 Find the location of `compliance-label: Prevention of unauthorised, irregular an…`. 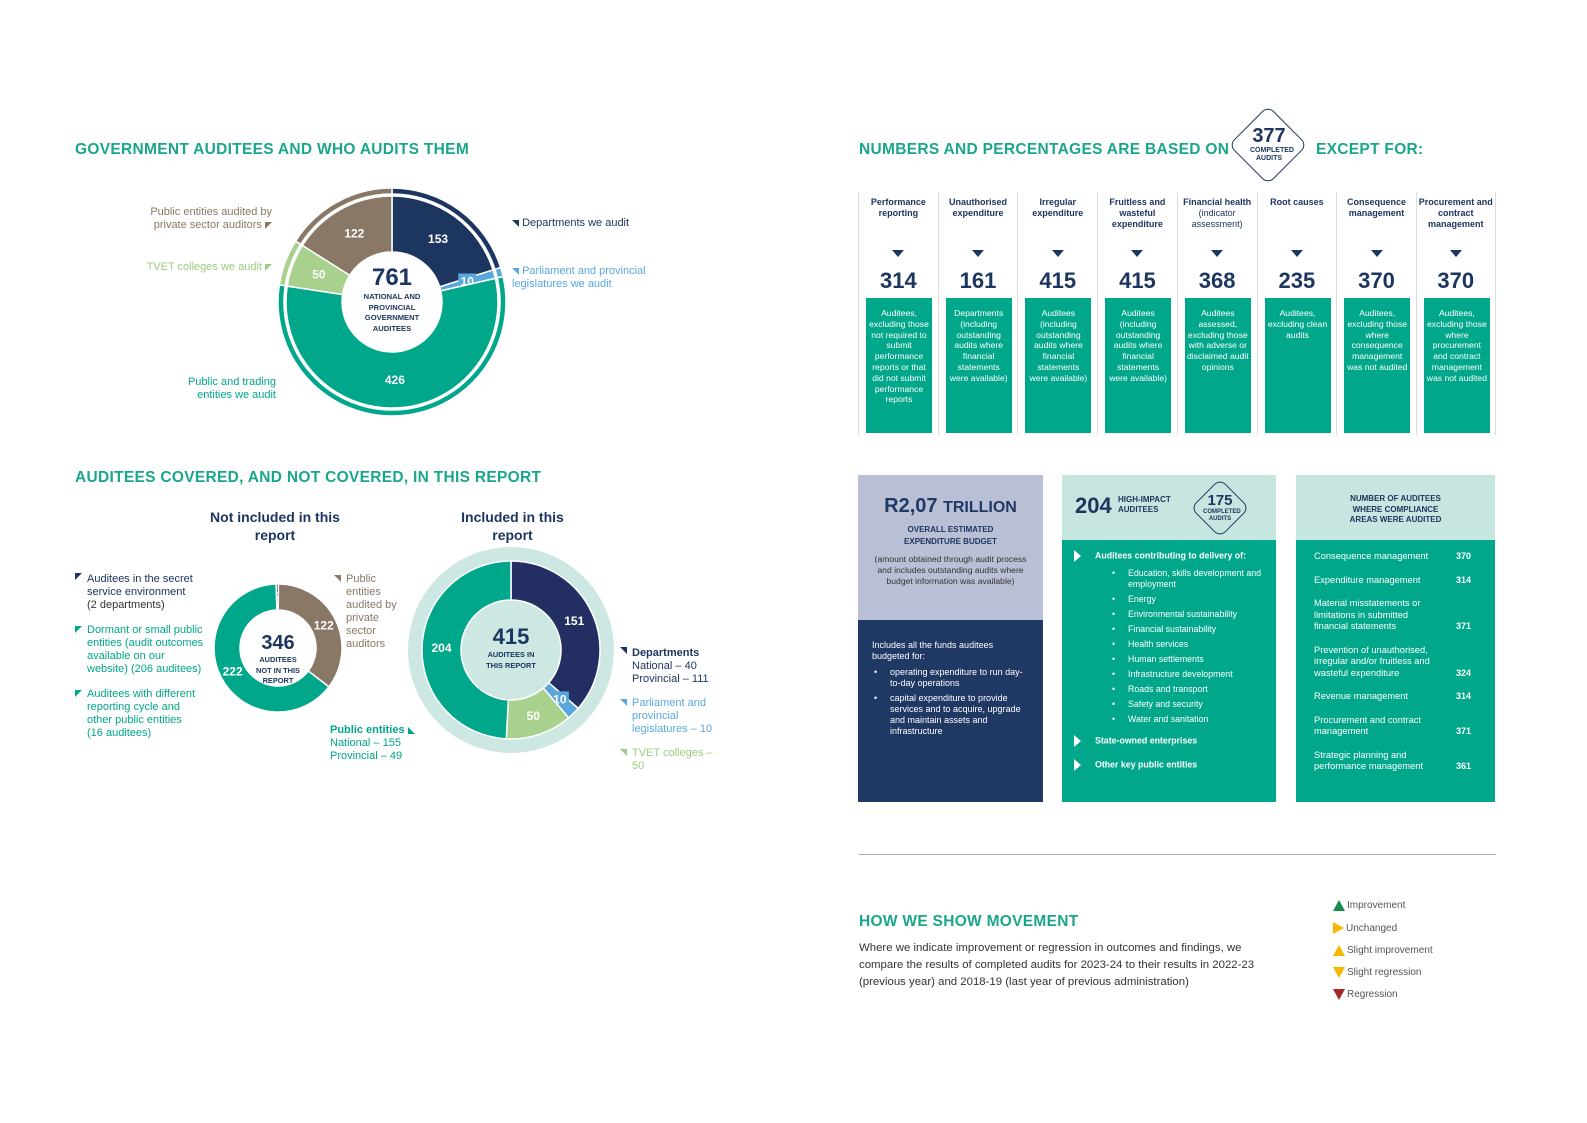

compliance-label: Prevention of unauthorised, irregular an… is located at coordinates (1372, 661).